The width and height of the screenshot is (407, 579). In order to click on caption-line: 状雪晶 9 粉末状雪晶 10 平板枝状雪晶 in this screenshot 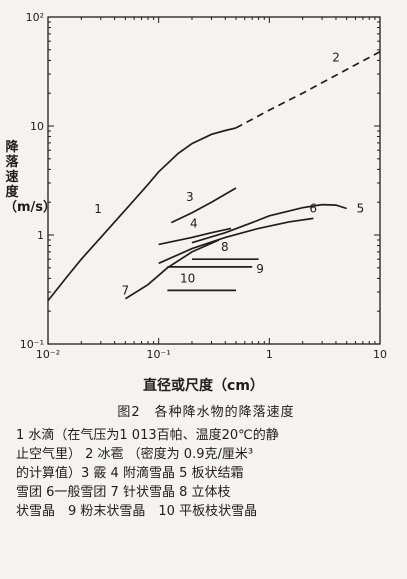, I will do `click(137, 511)`.